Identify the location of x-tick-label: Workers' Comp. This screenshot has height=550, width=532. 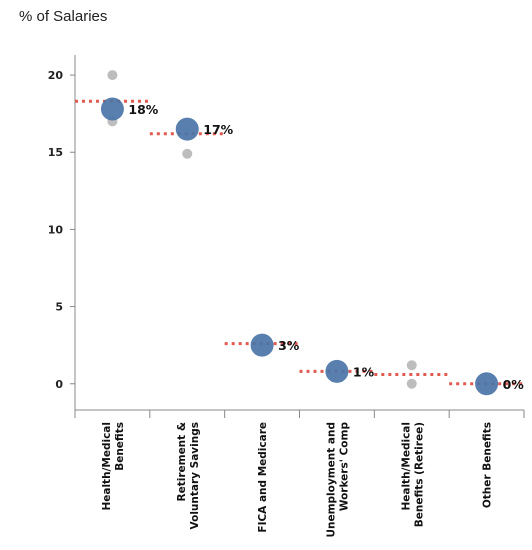
(344, 467).